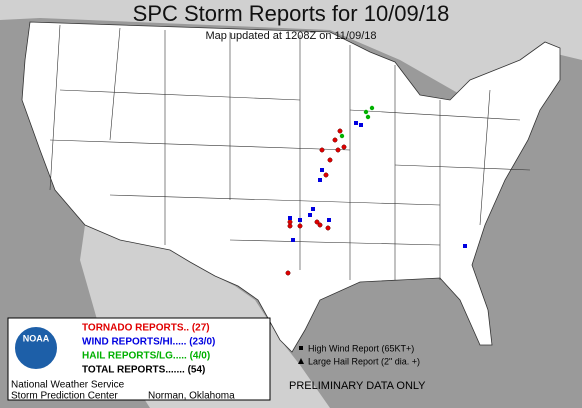 The image size is (582, 408). Describe the element at coordinates (64, 396) in the screenshot. I see `center: Storm Prediction Center` at that location.